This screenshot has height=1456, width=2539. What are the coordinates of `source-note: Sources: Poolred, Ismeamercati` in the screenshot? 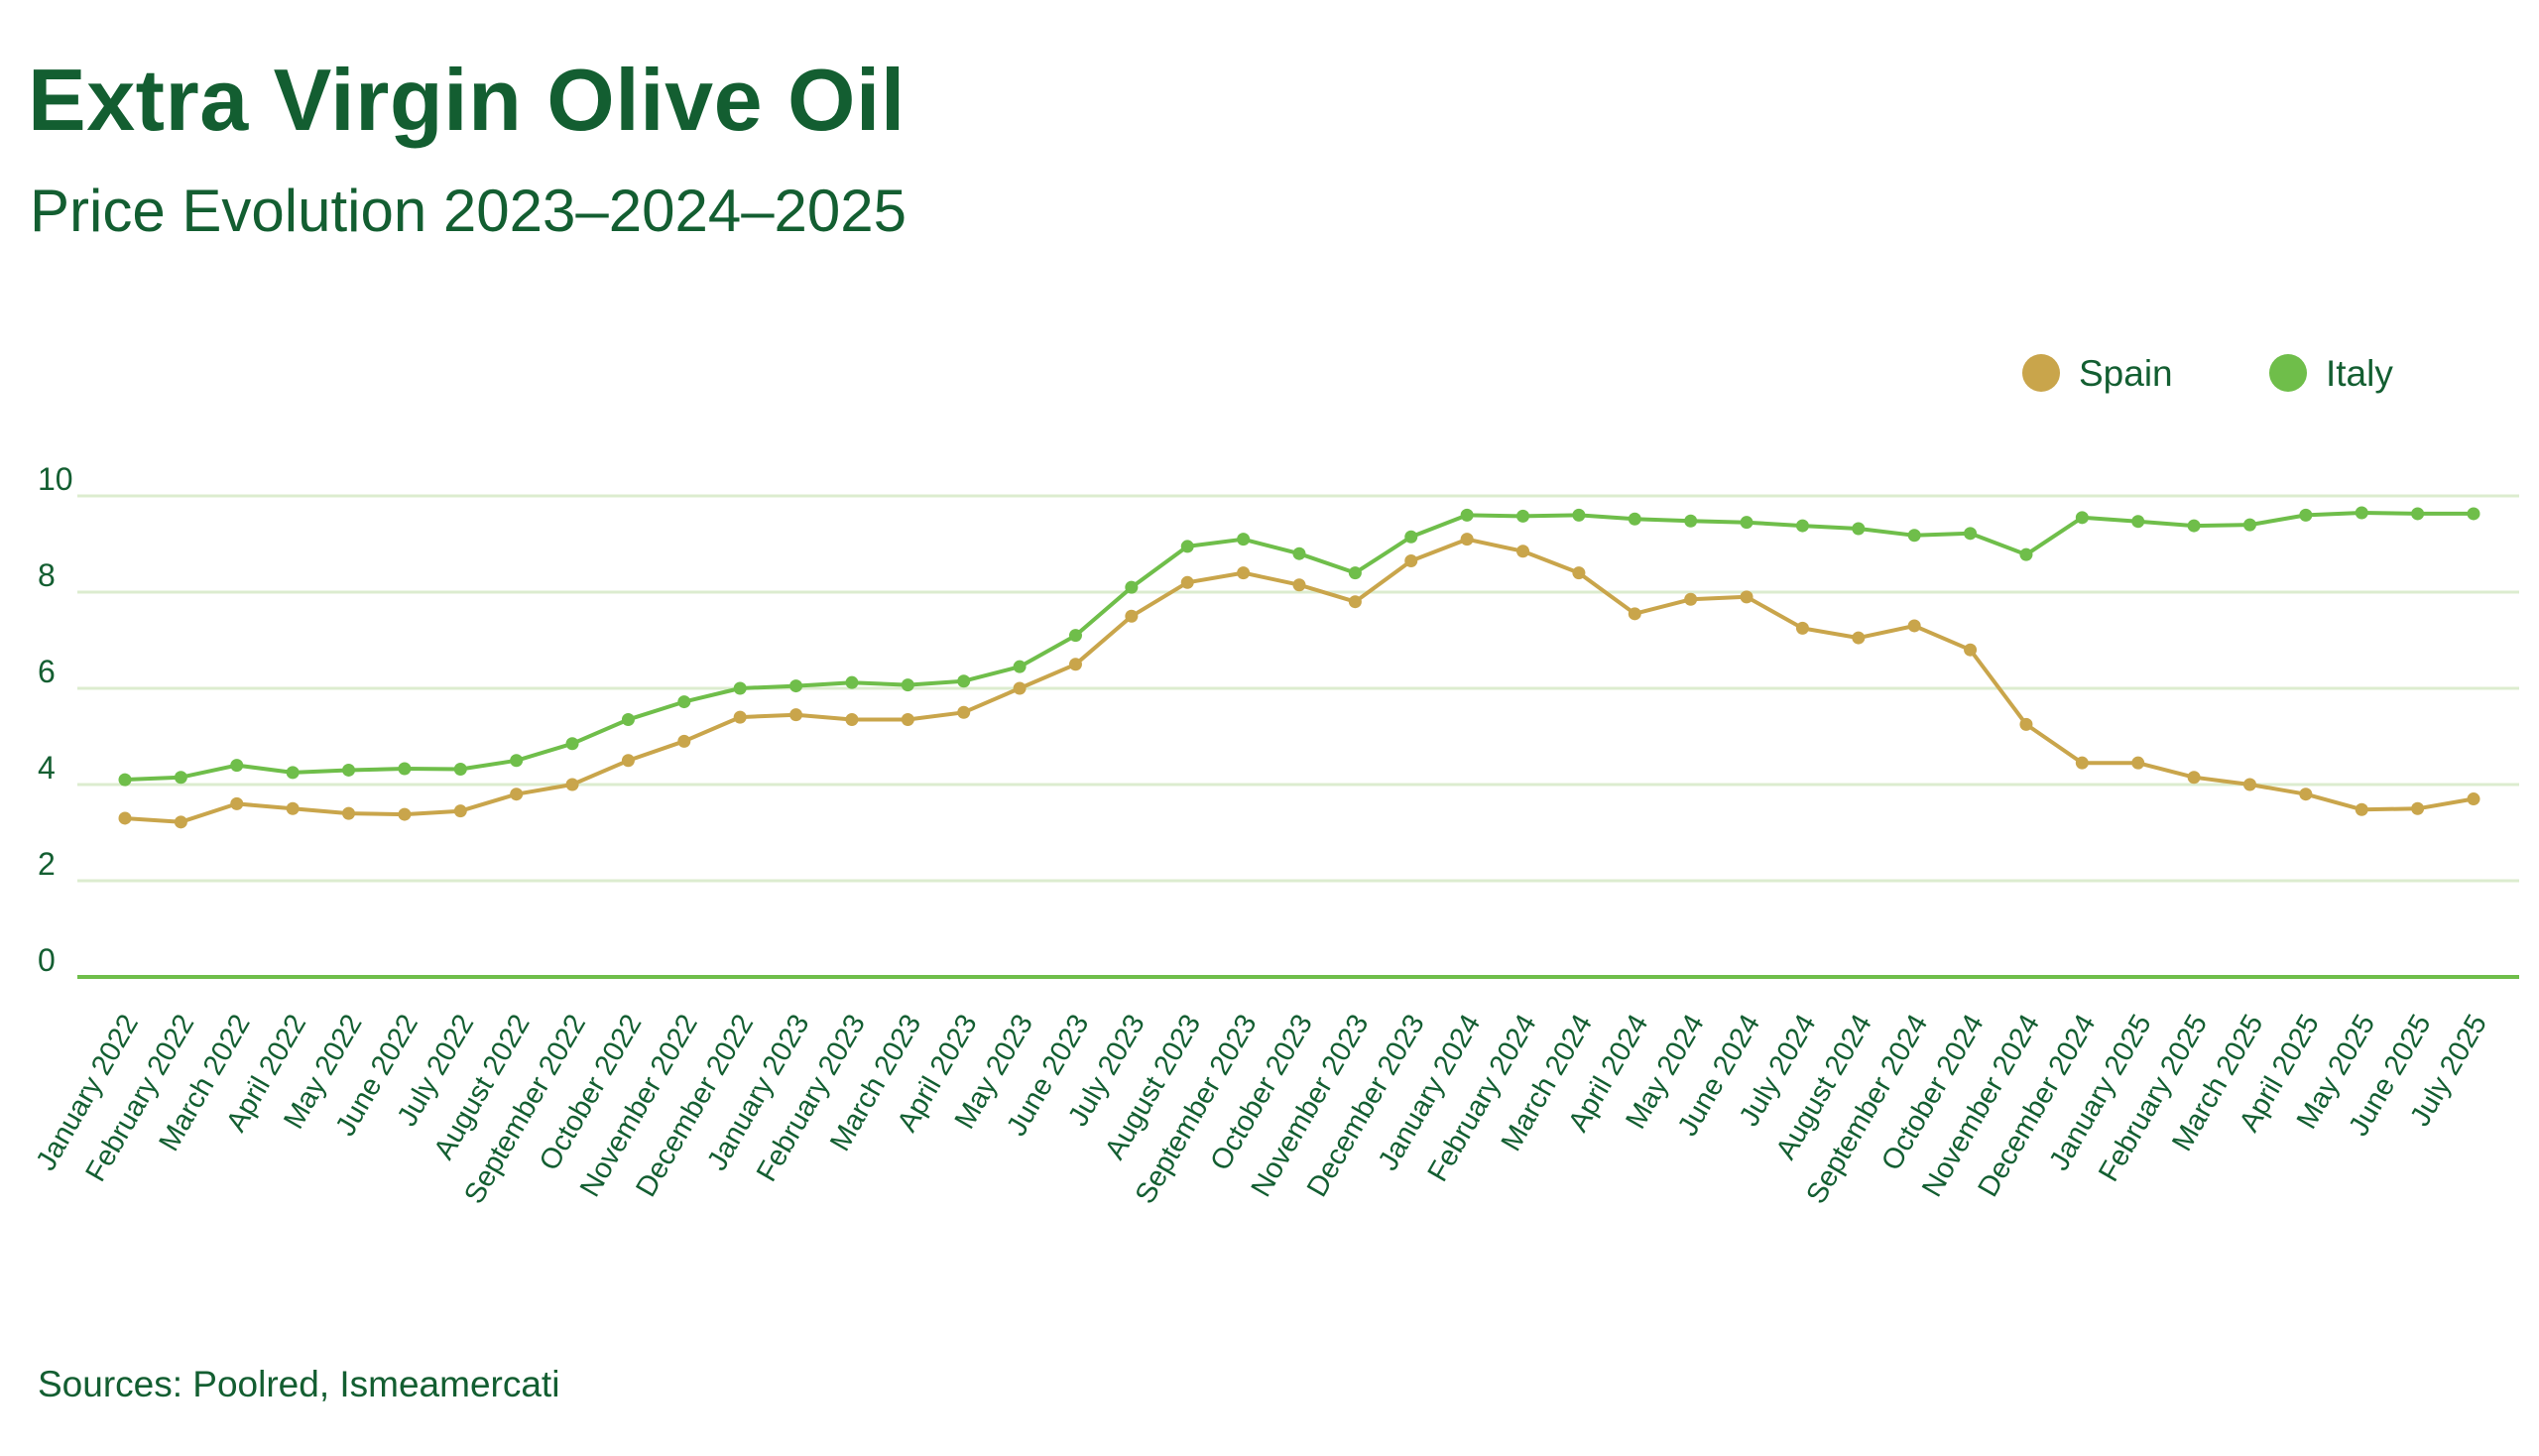 It's located at (299, 1384).